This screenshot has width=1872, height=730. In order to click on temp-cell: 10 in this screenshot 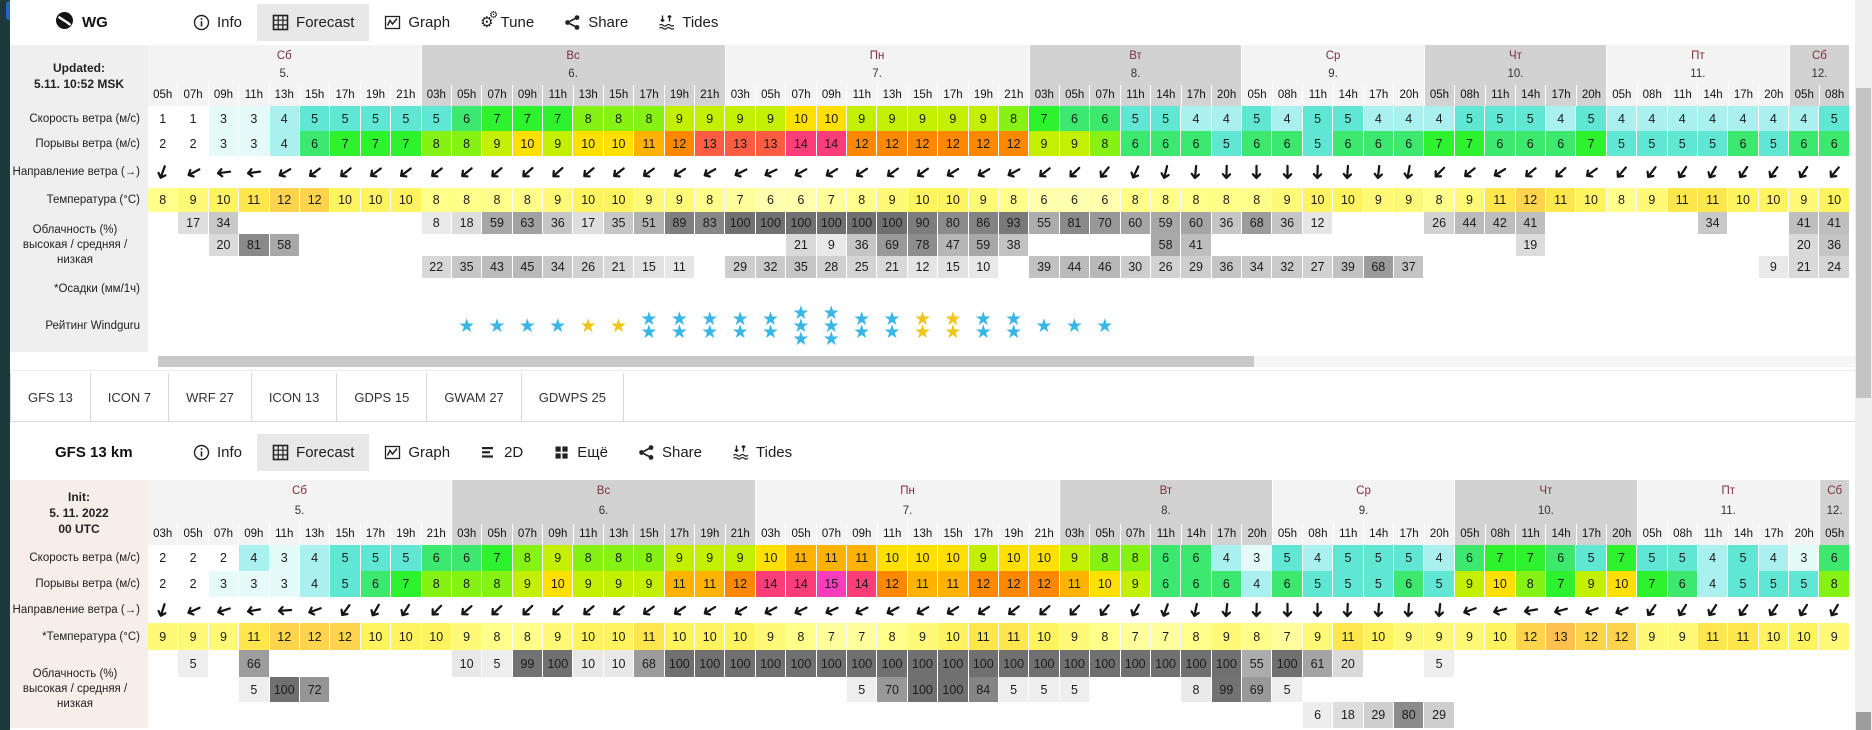, I will do `click(1500, 636)`.